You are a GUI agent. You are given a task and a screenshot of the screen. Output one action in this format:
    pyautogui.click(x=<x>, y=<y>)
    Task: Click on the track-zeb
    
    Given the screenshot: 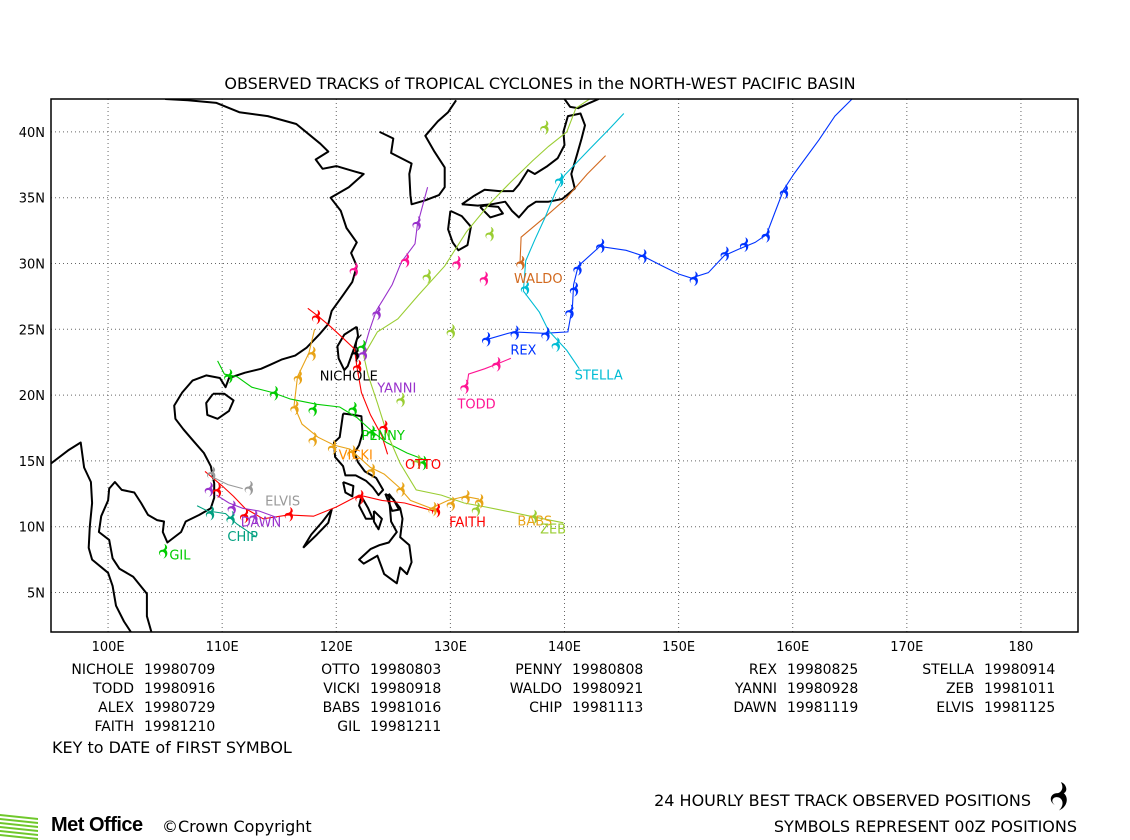 What is the action you would take?
    pyautogui.click(x=476, y=311)
    